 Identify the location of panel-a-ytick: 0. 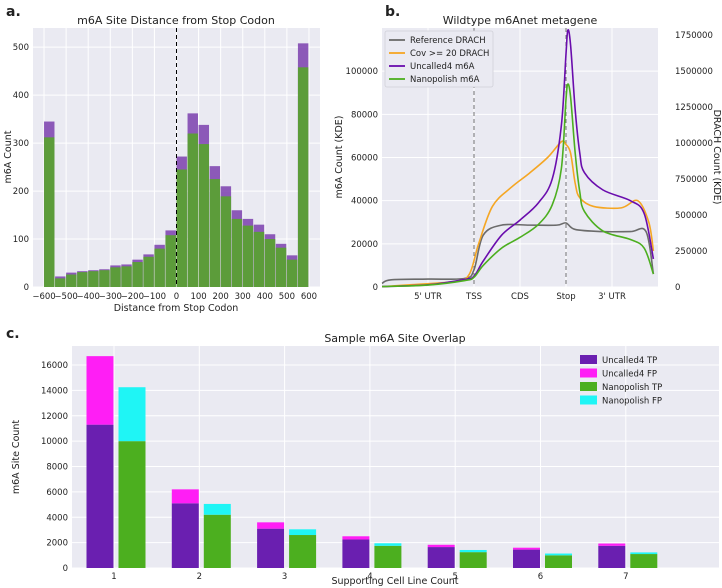
(26, 288).